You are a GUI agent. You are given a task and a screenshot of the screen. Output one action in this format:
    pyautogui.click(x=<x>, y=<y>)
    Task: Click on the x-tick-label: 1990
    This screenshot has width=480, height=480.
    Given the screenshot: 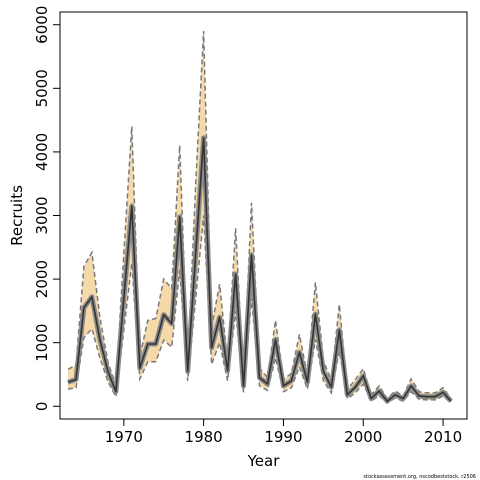 What is the action you would take?
    pyautogui.click(x=283, y=437)
    